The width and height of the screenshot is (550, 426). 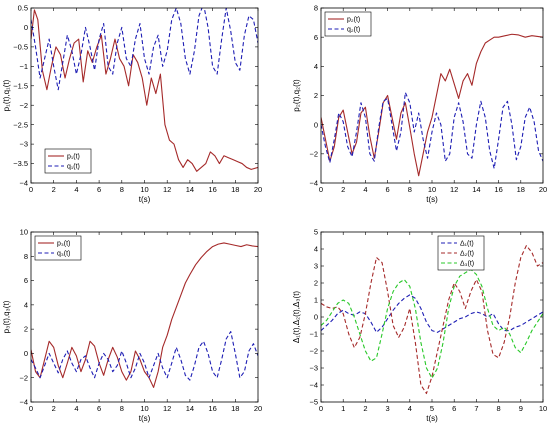 What do you see at coordinates (20, 124) in the screenshot?
I see `y-tick-label: −2.5` at bounding box center [20, 124].